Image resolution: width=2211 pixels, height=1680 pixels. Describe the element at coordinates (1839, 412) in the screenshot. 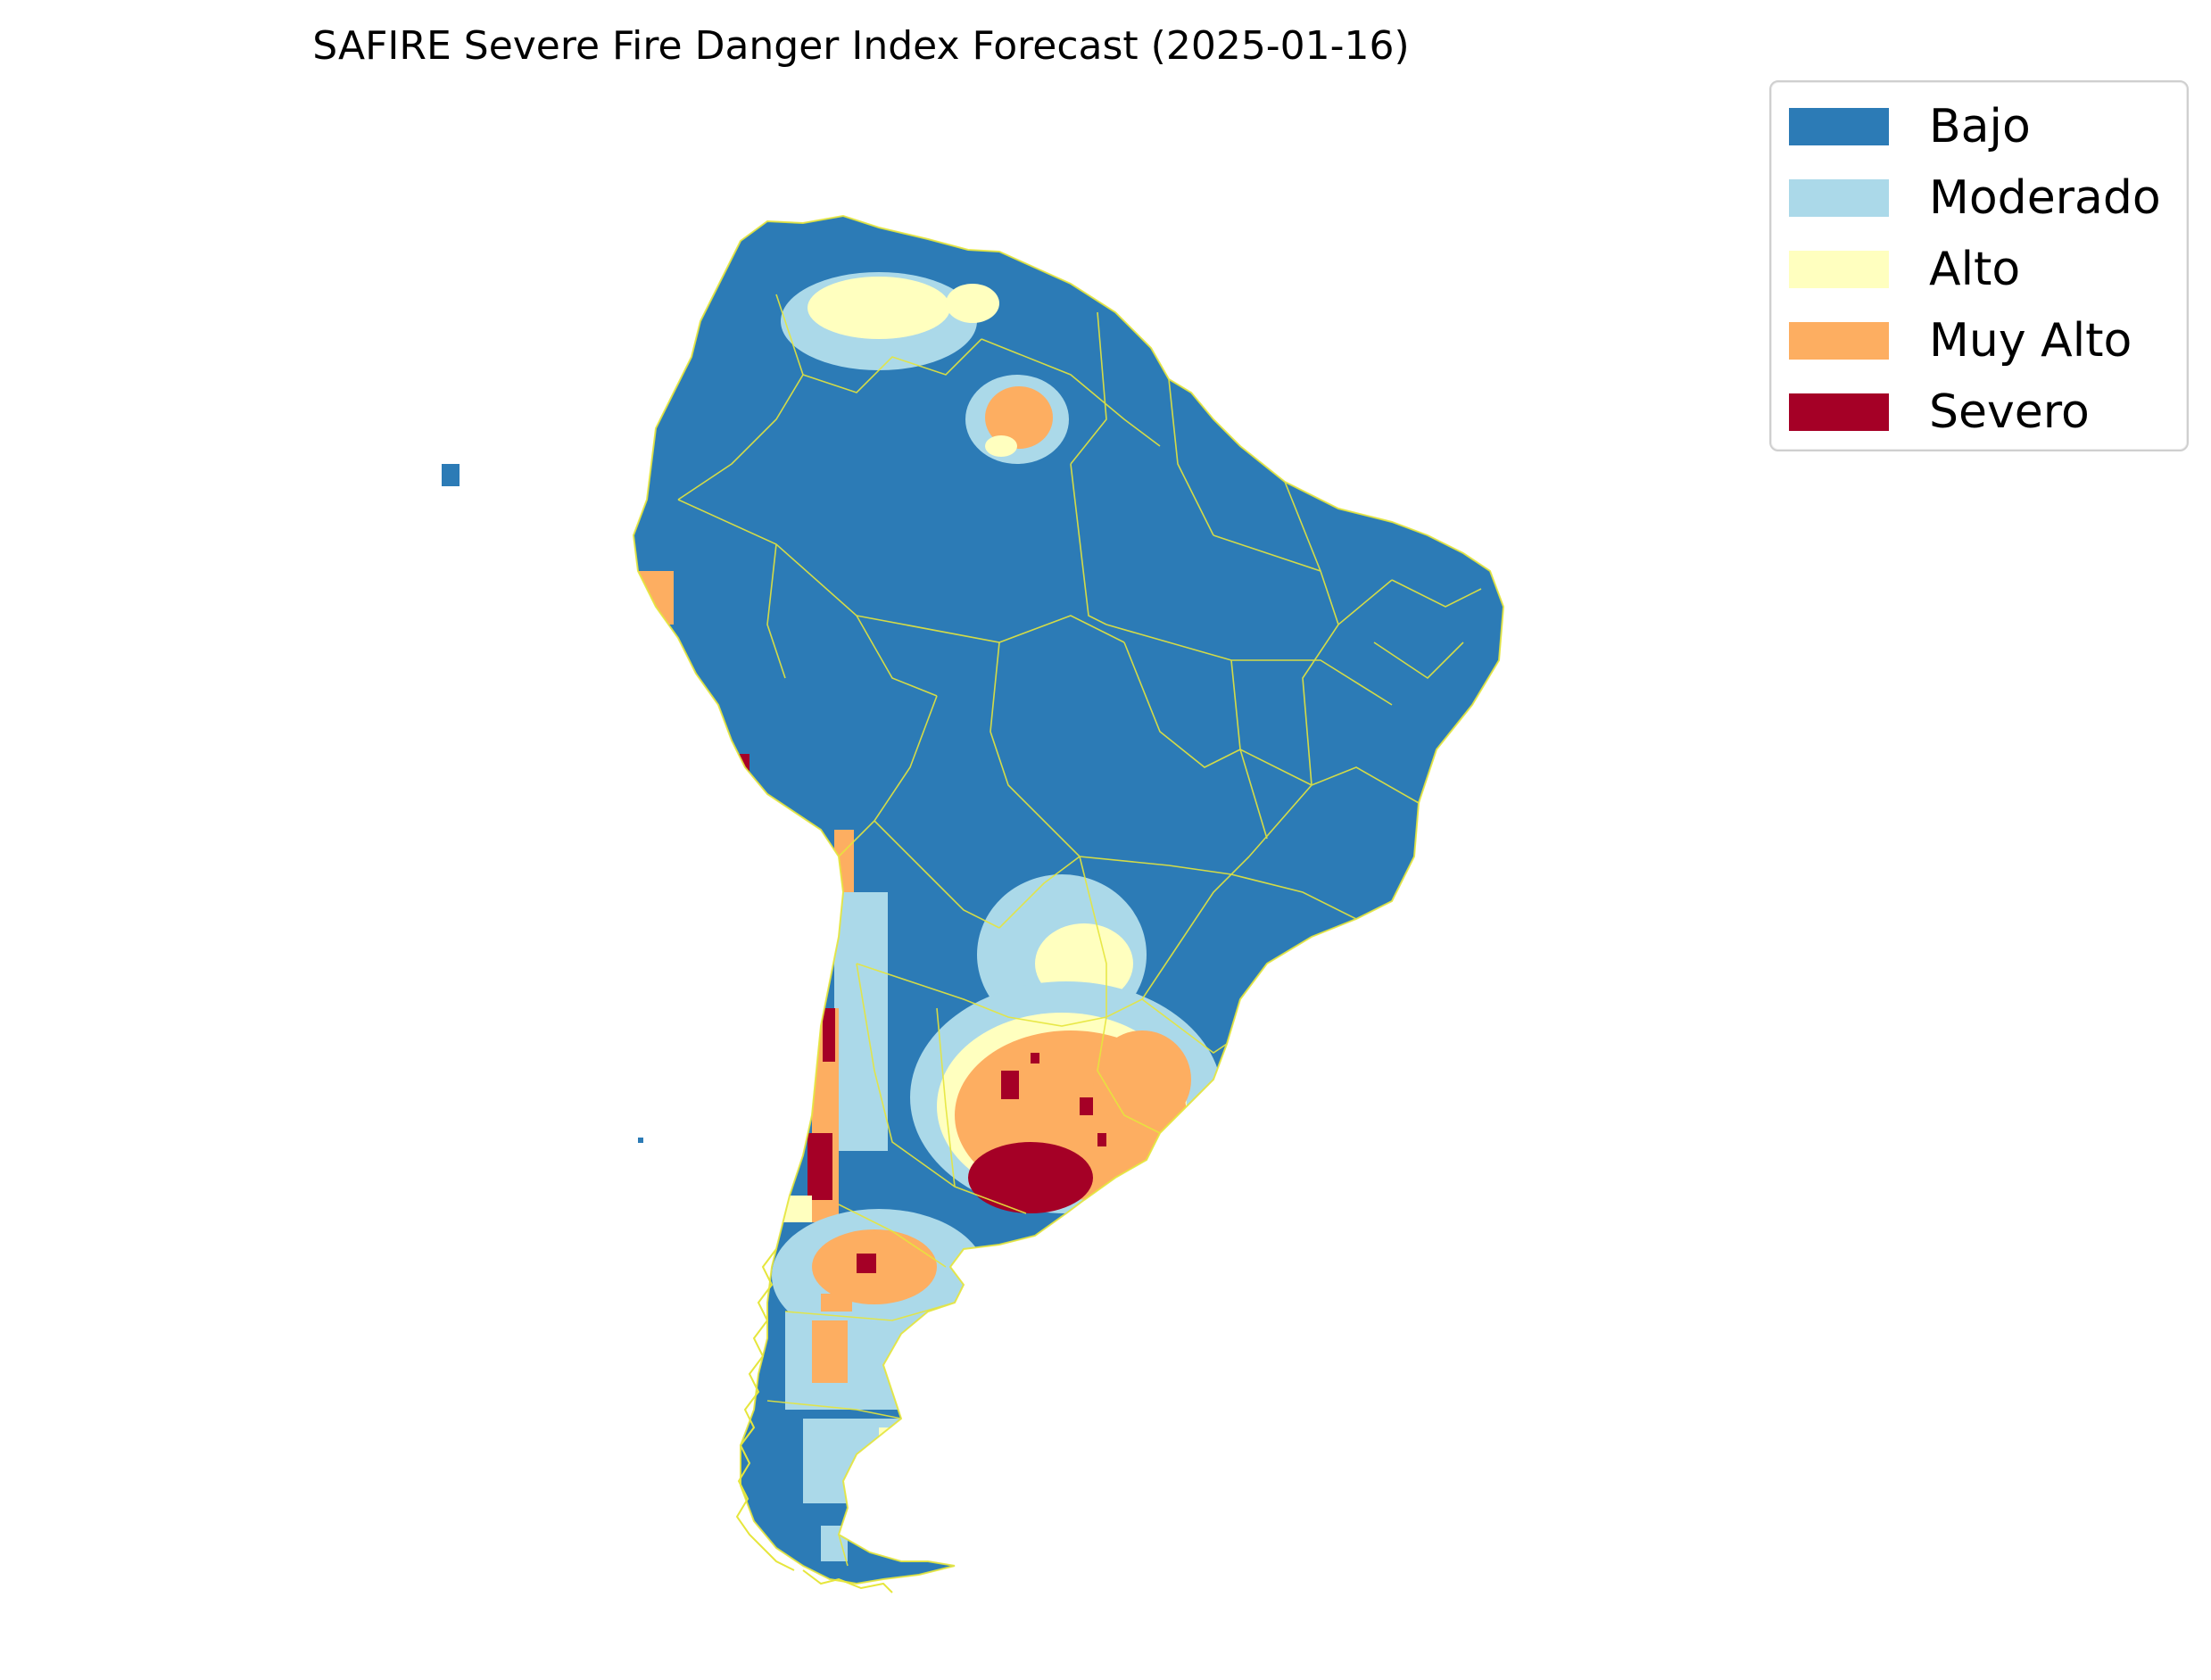

I see `legend-swatch-severo` at that location.